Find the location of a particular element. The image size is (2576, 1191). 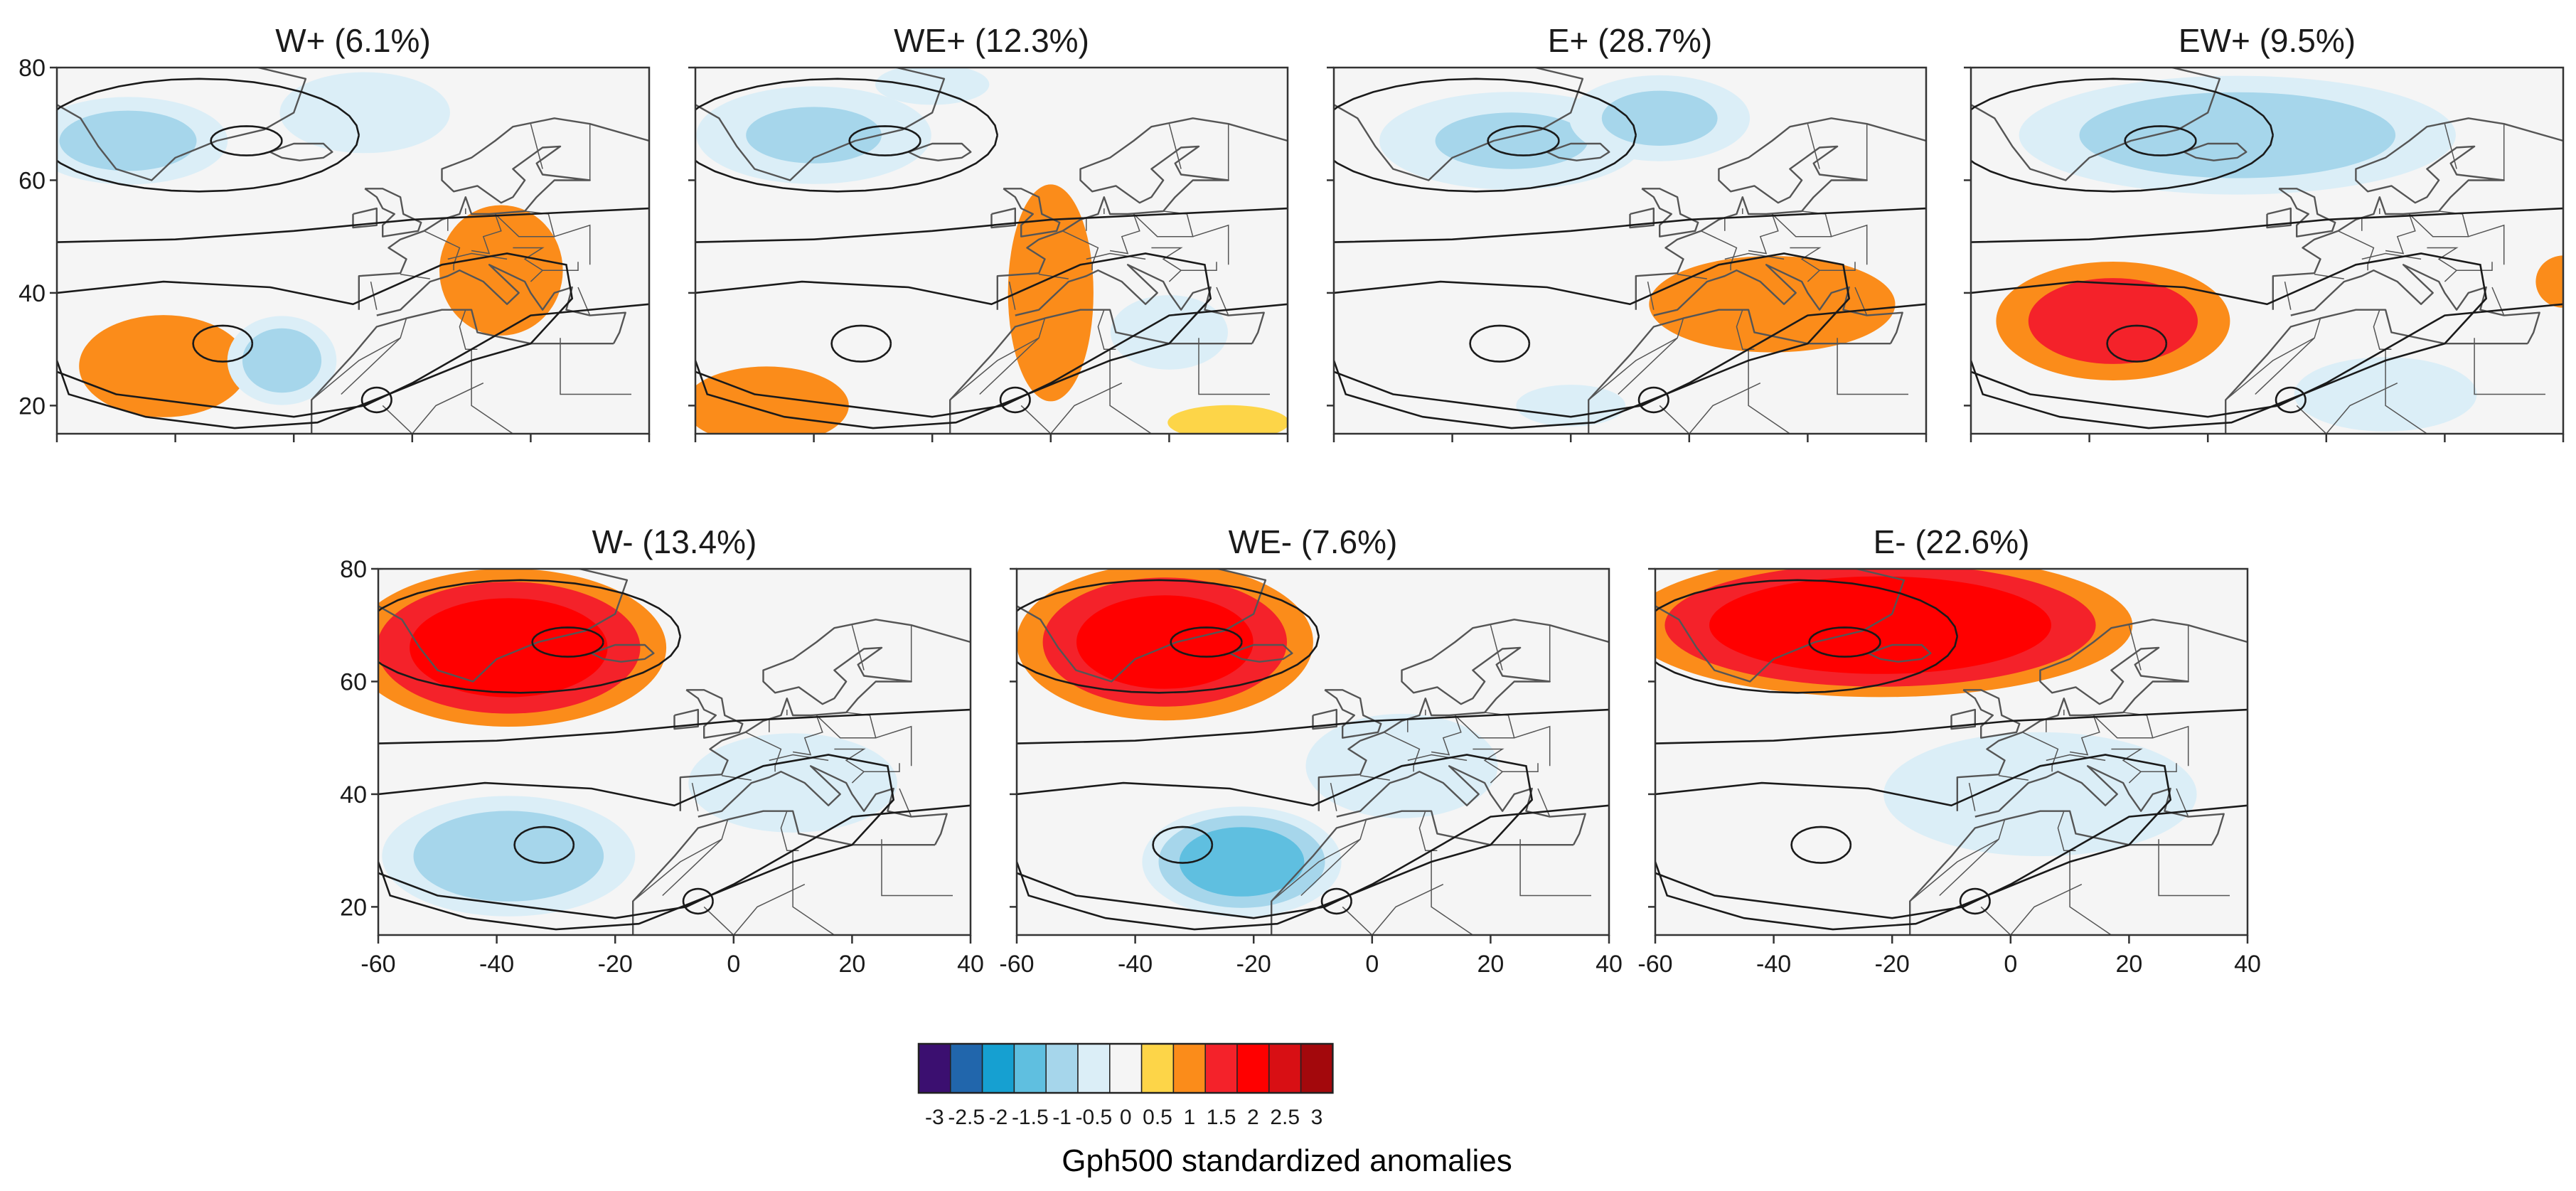

colorbar-tick-label: 0 is located at coordinates (1126, 1117).